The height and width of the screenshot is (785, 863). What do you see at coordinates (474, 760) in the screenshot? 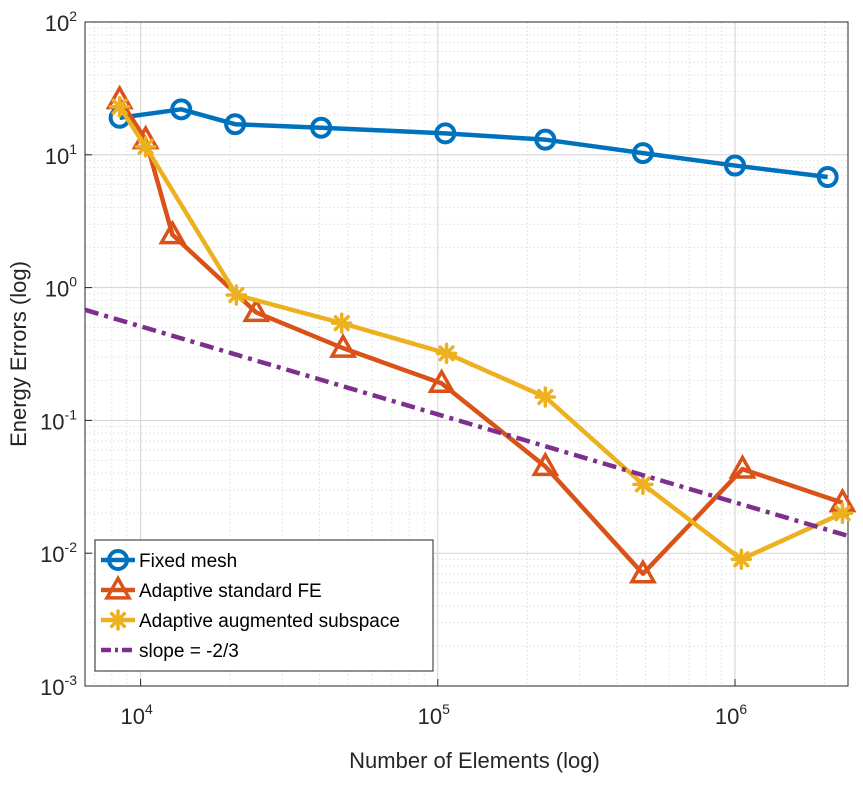
I see `x-axis-title: Number of Elements (log)` at bounding box center [474, 760].